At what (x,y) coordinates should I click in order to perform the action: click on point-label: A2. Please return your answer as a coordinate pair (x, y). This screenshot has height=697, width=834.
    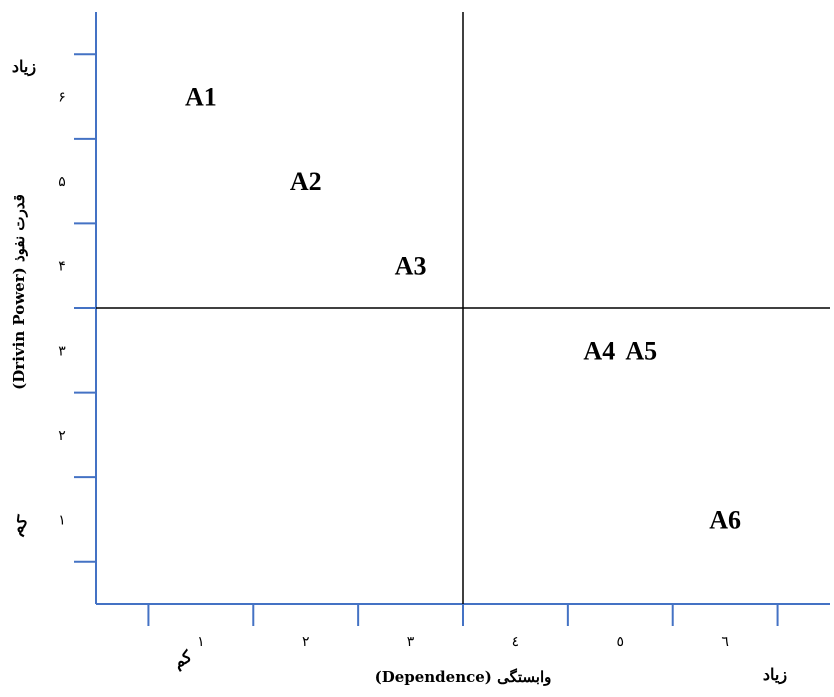
    Looking at the image, I should click on (306, 181).